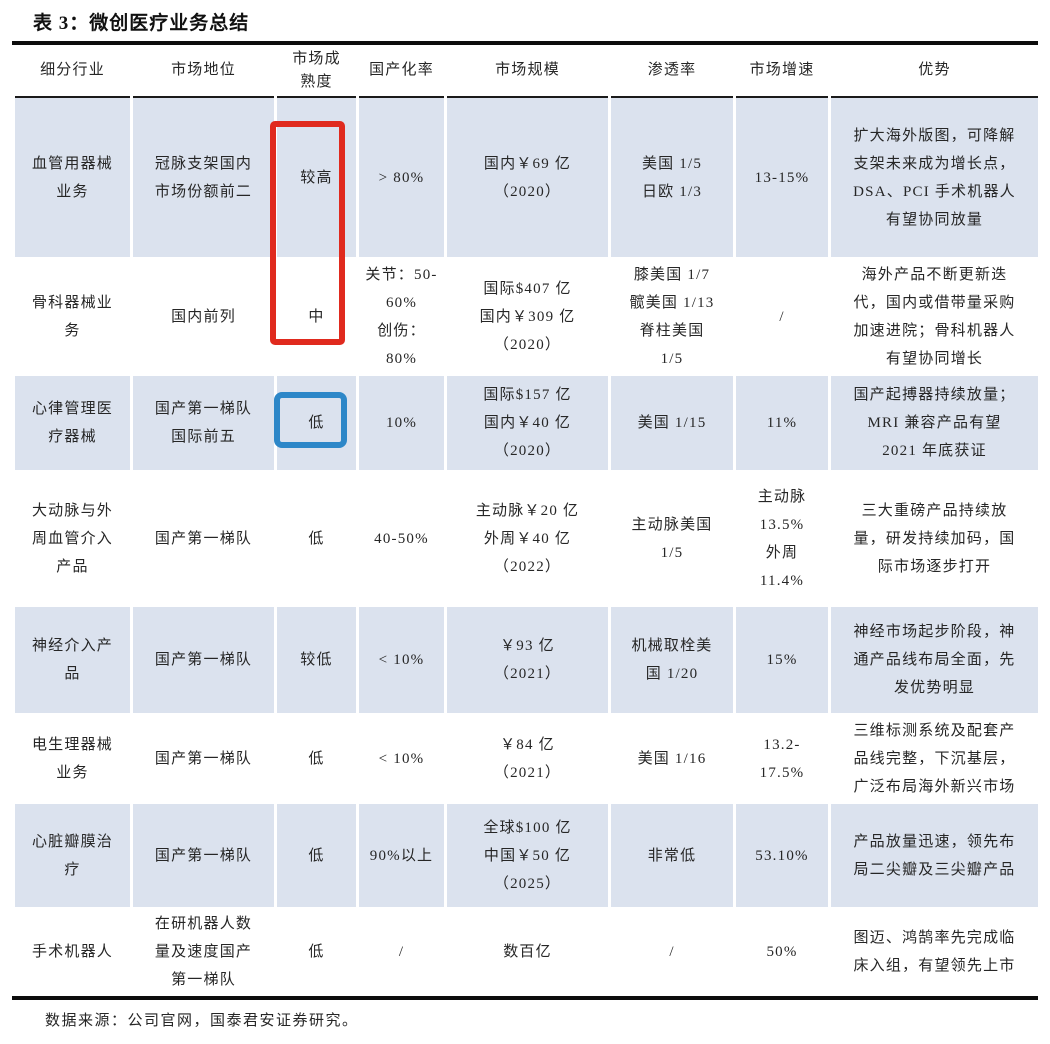  Describe the element at coordinates (782, 855) in the screenshot. I see `cell-growth: 53.10%` at that location.